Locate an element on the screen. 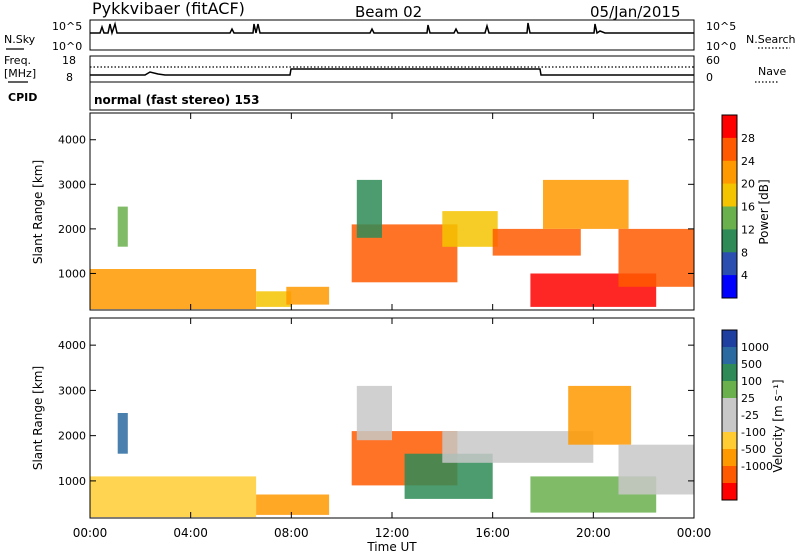  velocity-ytick-label: 1000 is located at coordinates (72, 481).